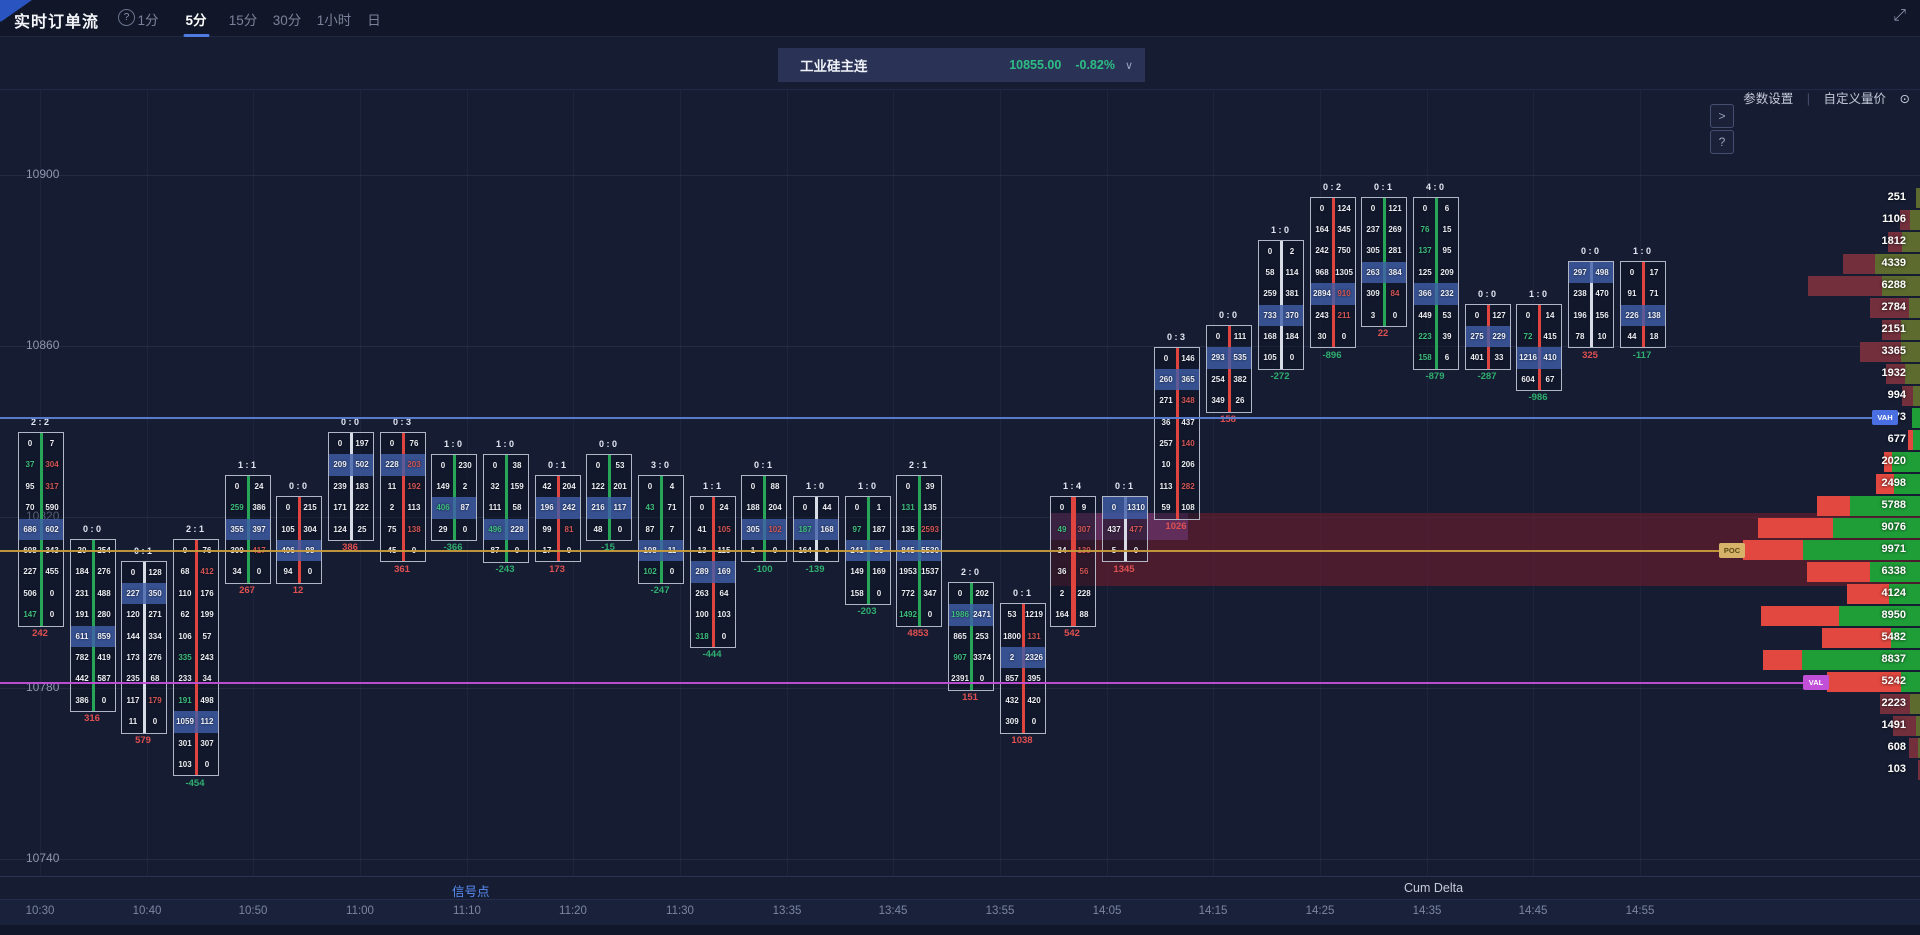  I want to click on footprint-row: 857 395, so click(1023, 678).